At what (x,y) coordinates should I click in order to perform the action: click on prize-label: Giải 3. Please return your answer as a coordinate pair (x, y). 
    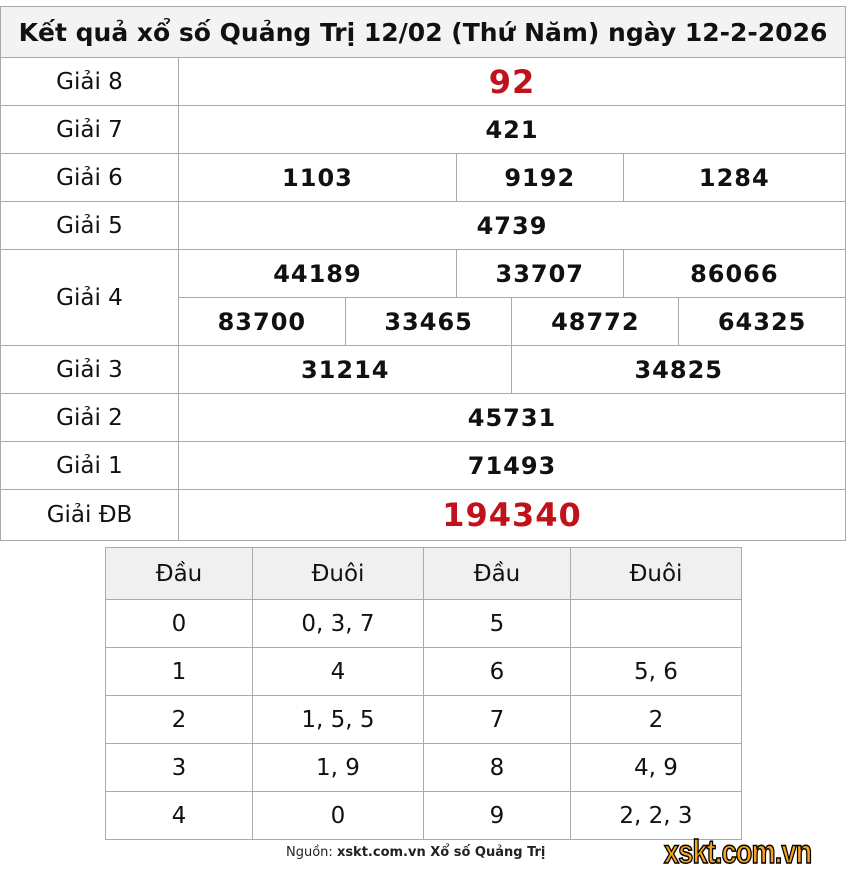
    Looking at the image, I should click on (89, 369).